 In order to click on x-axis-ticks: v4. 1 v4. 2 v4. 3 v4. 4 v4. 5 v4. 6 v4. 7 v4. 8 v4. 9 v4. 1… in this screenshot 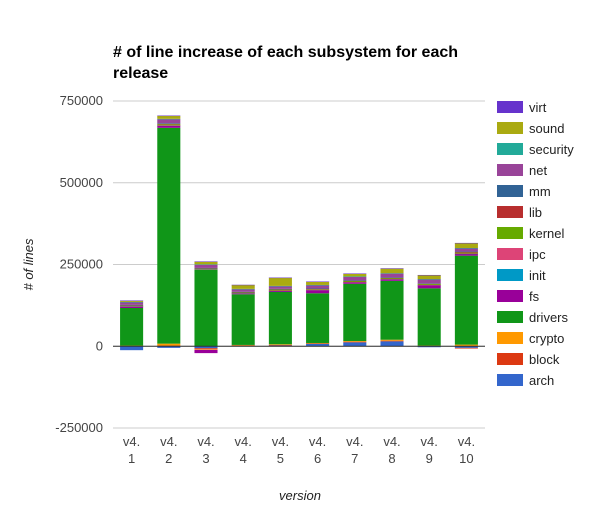, I will do `click(299, 450)`.